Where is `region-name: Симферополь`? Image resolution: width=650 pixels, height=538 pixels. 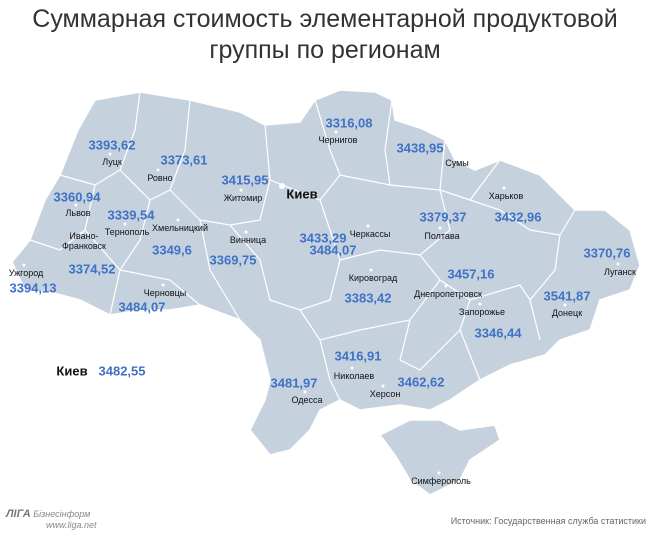 region-name: Симферополь is located at coordinates (441, 481).